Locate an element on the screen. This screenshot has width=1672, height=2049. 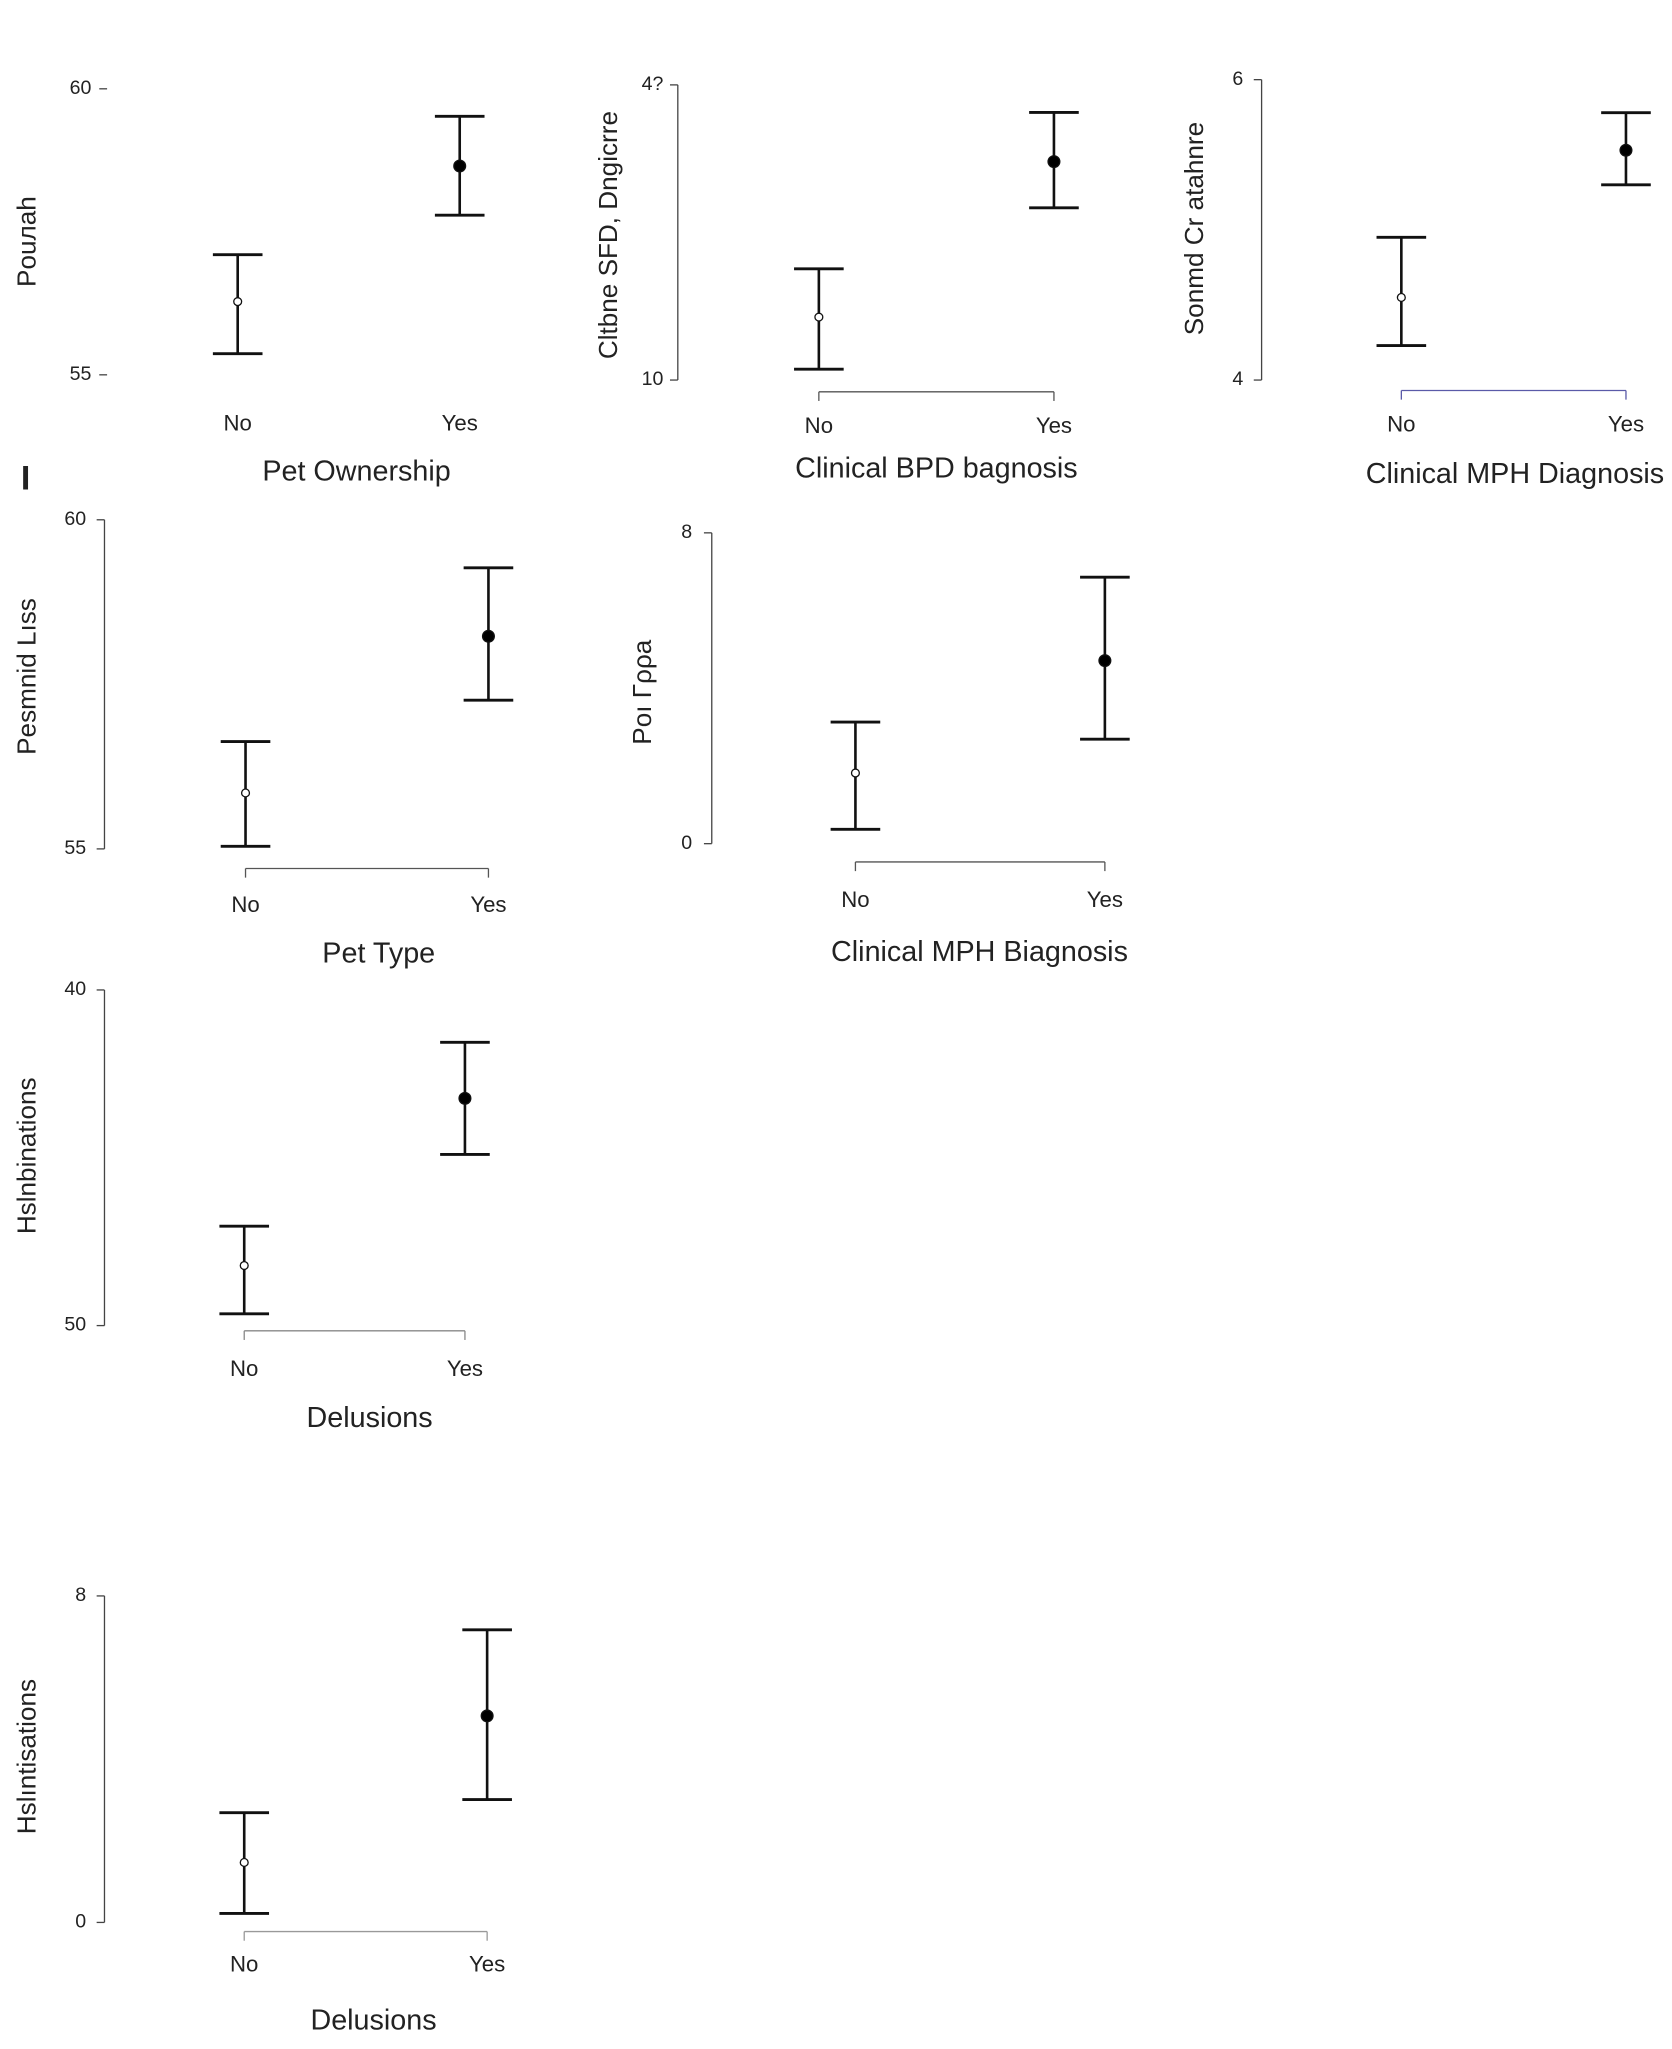
y-tick-label: 6 is located at coordinates (1237, 79).